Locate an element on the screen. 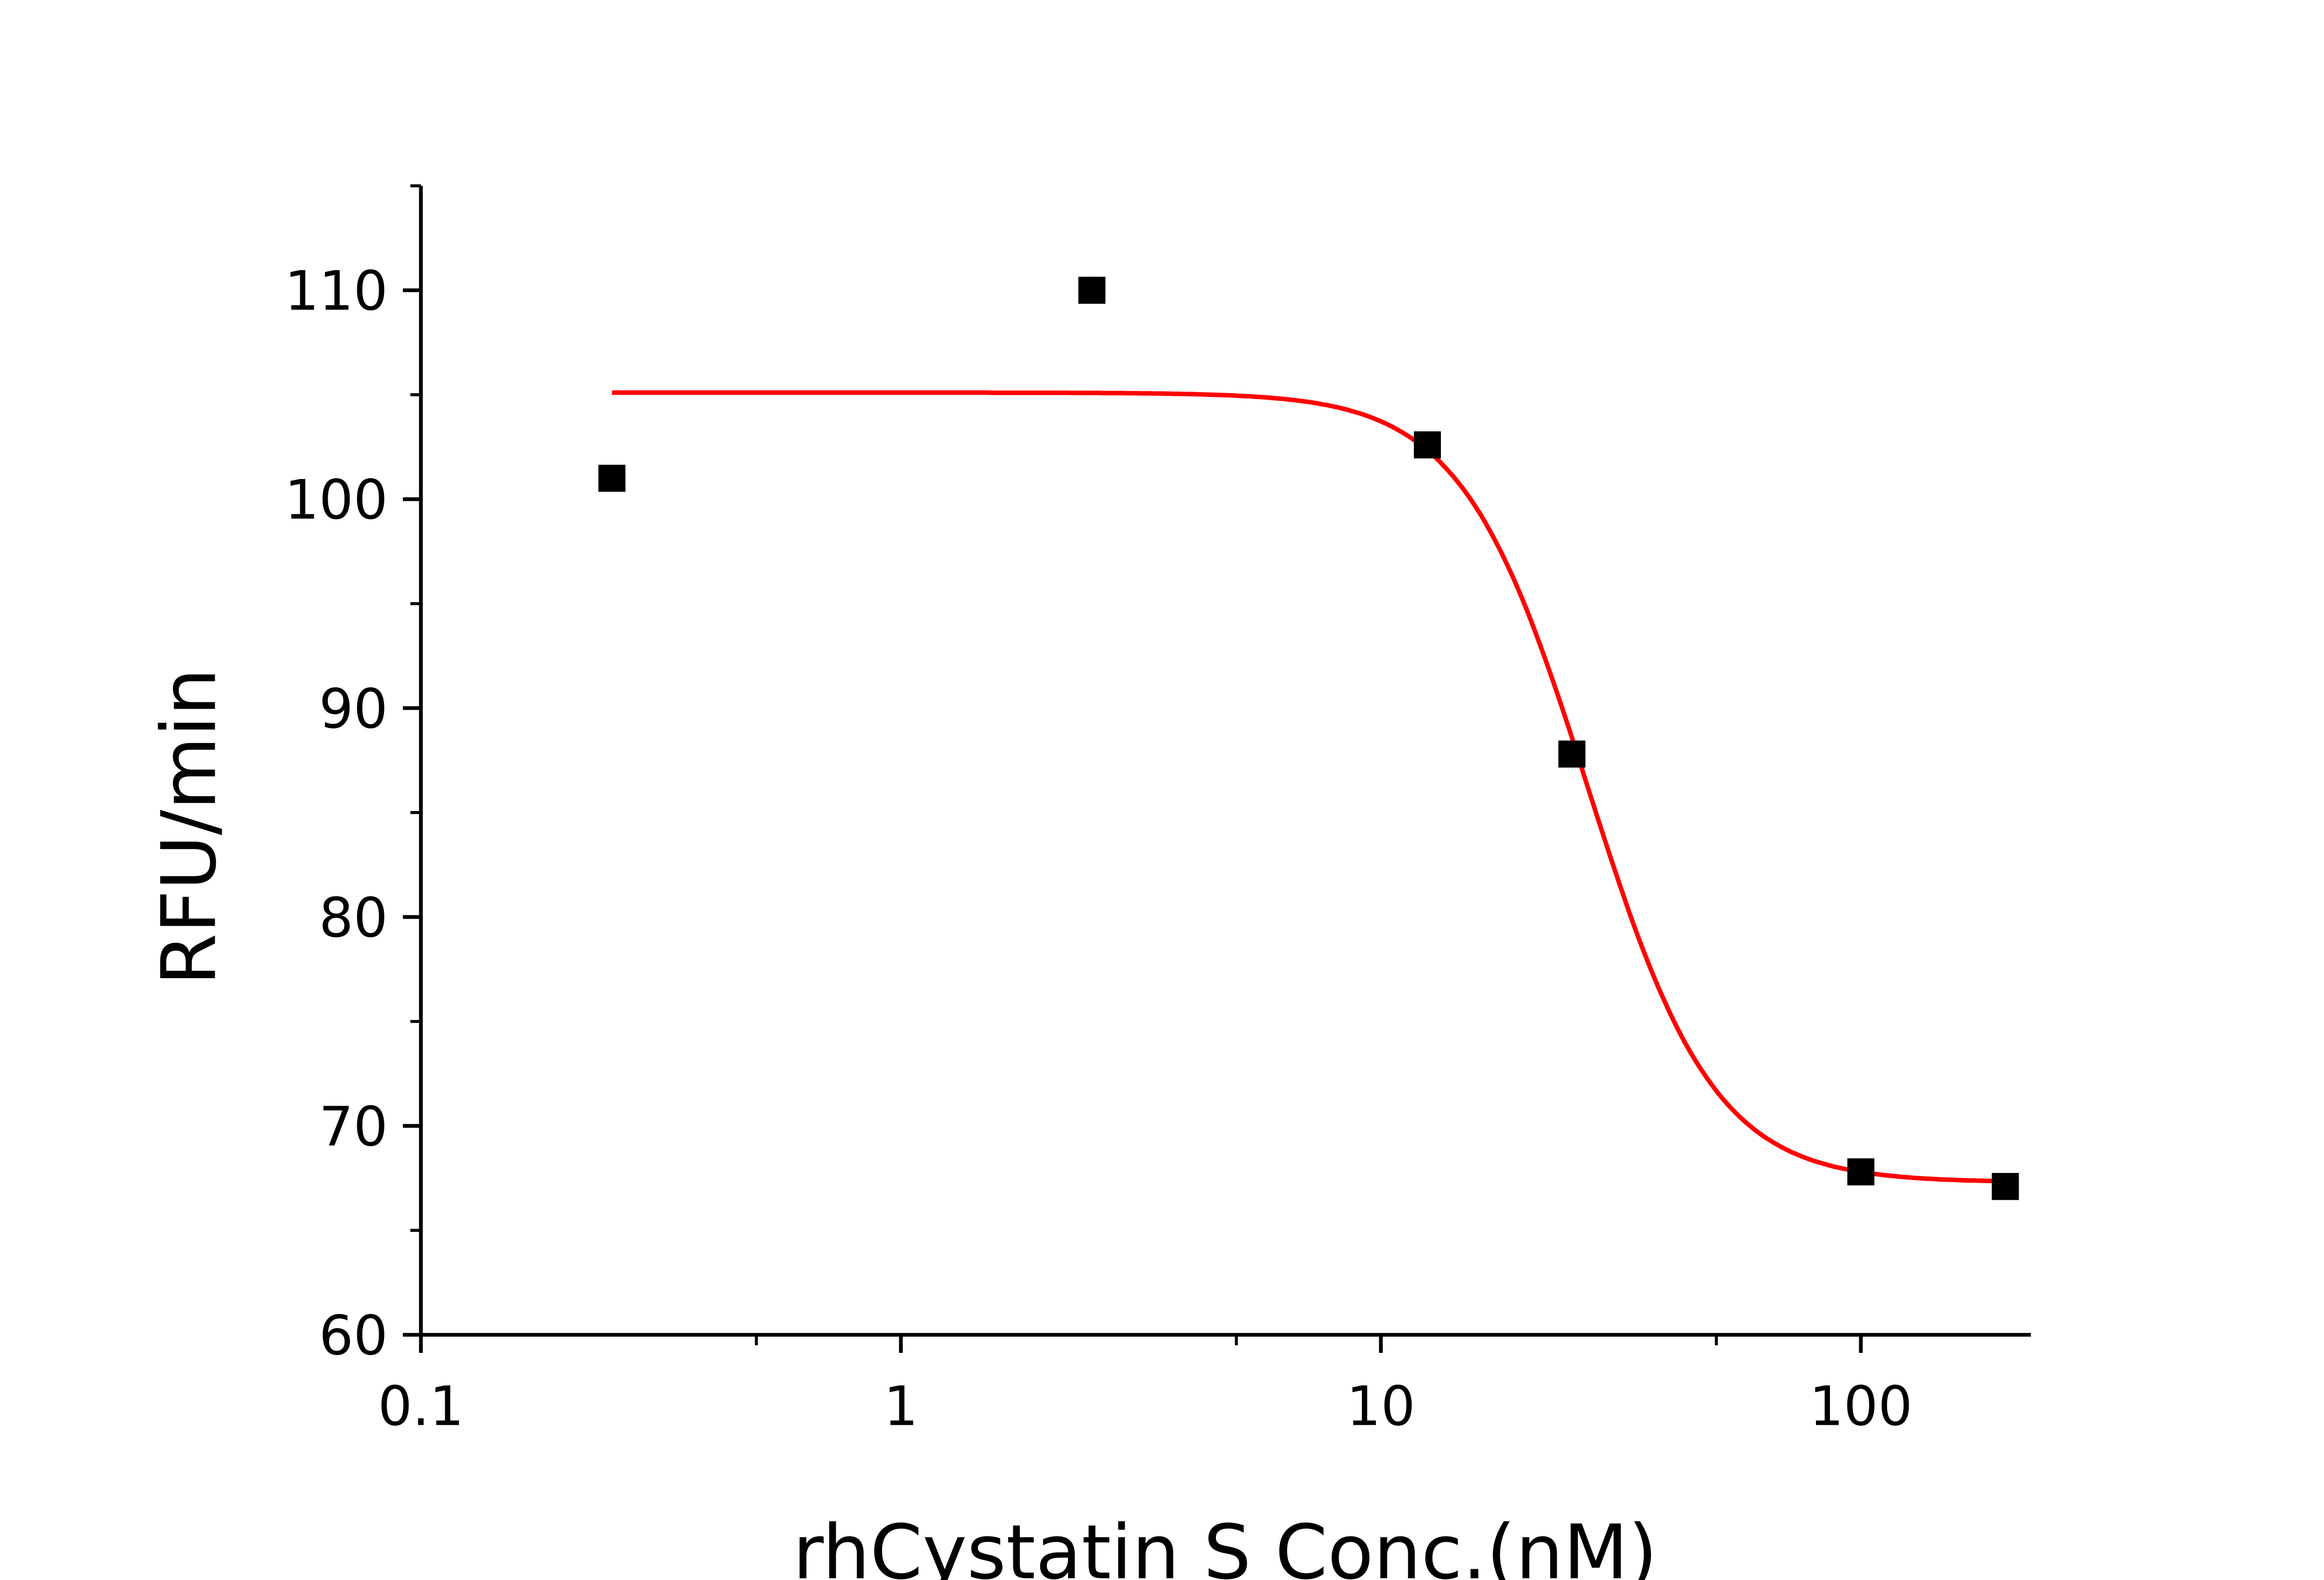  x-tick-label: 1 is located at coordinates (901, 1406).